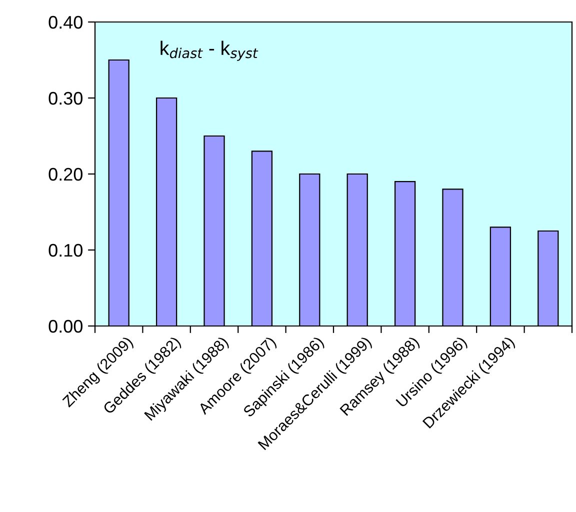  Describe the element at coordinates (209, 50) in the screenshot. I see `annotation: k$_{diast}$ - k$_{syst}$` at that location.